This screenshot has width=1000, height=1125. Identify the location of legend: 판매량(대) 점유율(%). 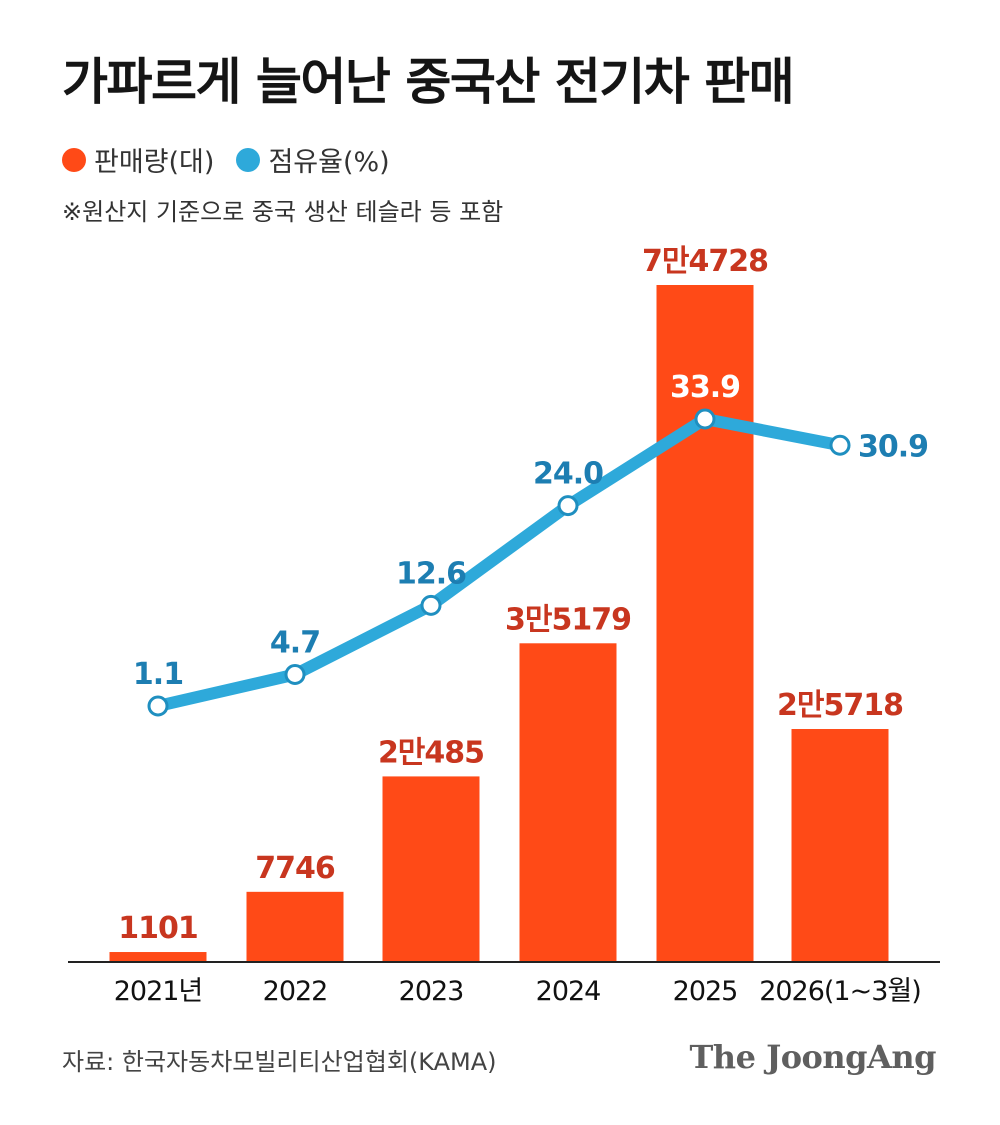
(237, 159).